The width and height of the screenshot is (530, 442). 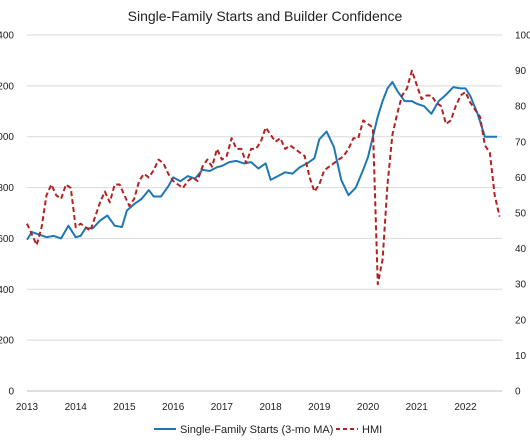 What do you see at coordinates (76, 407) in the screenshot?
I see `x-tick-label: 2014` at bounding box center [76, 407].